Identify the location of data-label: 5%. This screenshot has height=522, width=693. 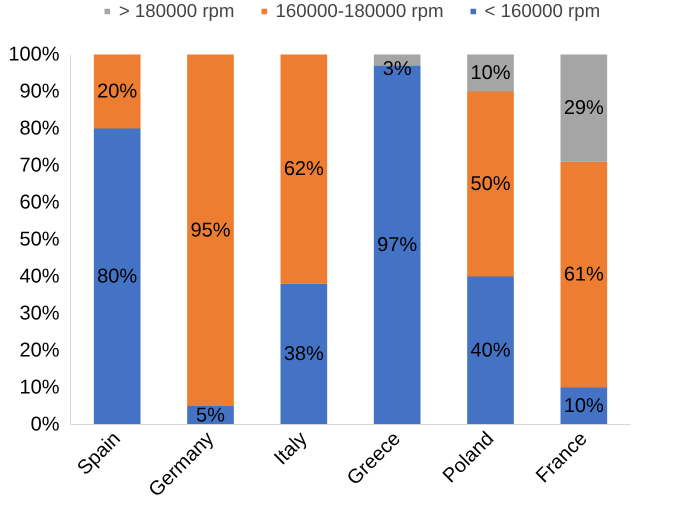
(211, 415).